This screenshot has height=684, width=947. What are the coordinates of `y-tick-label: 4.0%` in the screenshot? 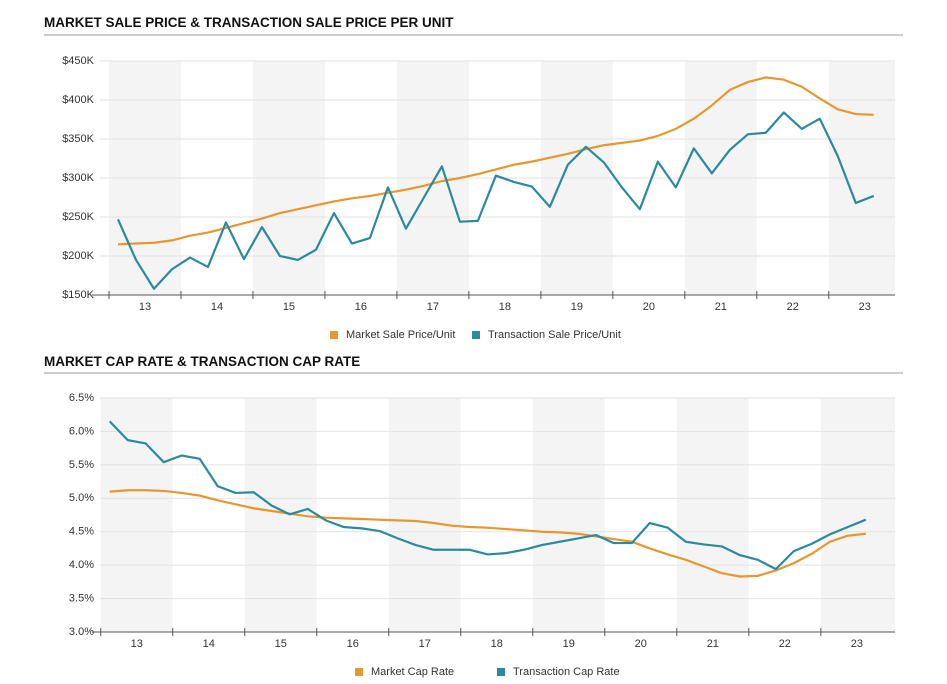 It's located at (81, 565).